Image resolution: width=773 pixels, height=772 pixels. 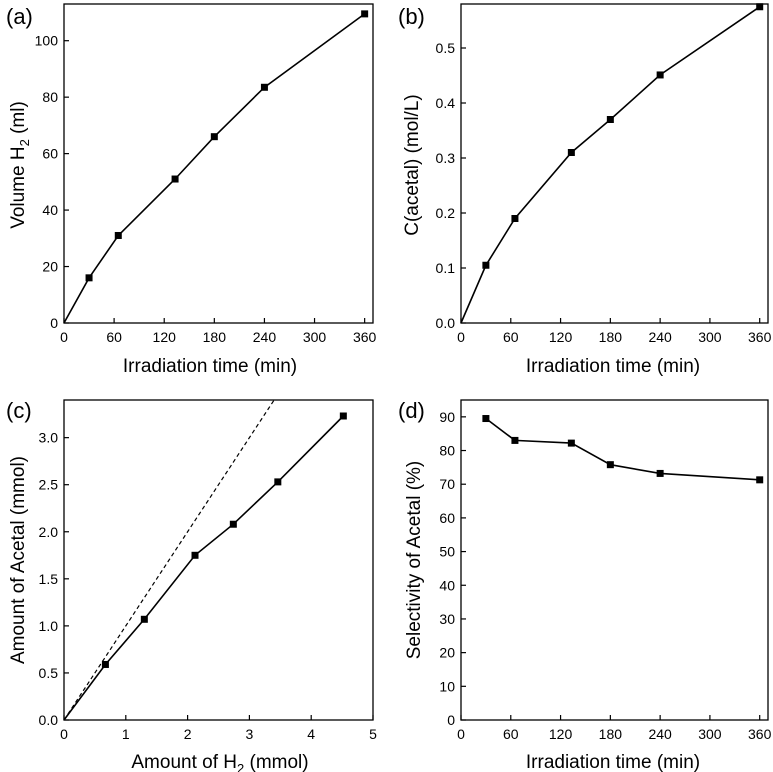 I want to click on x-tick-label: 4, so click(x=311, y=734).